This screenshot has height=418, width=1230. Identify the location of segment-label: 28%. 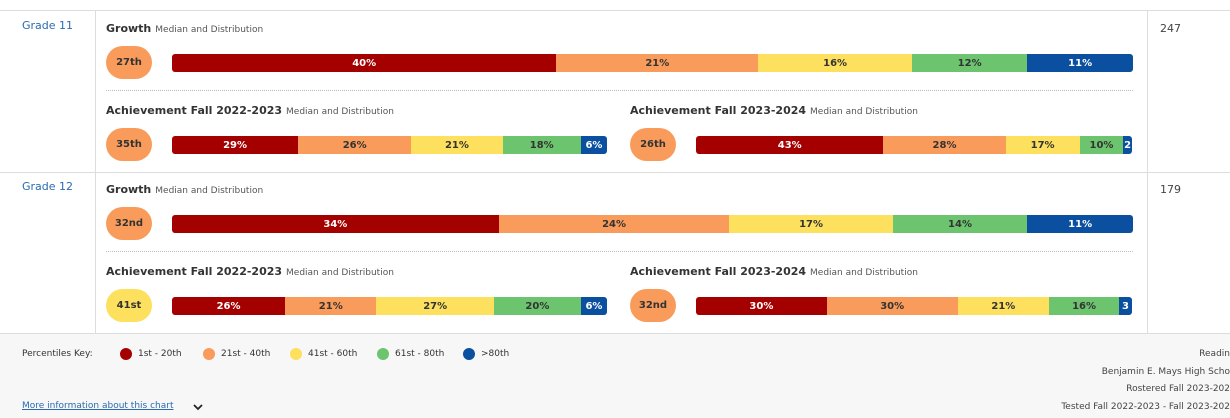
(944, 145).